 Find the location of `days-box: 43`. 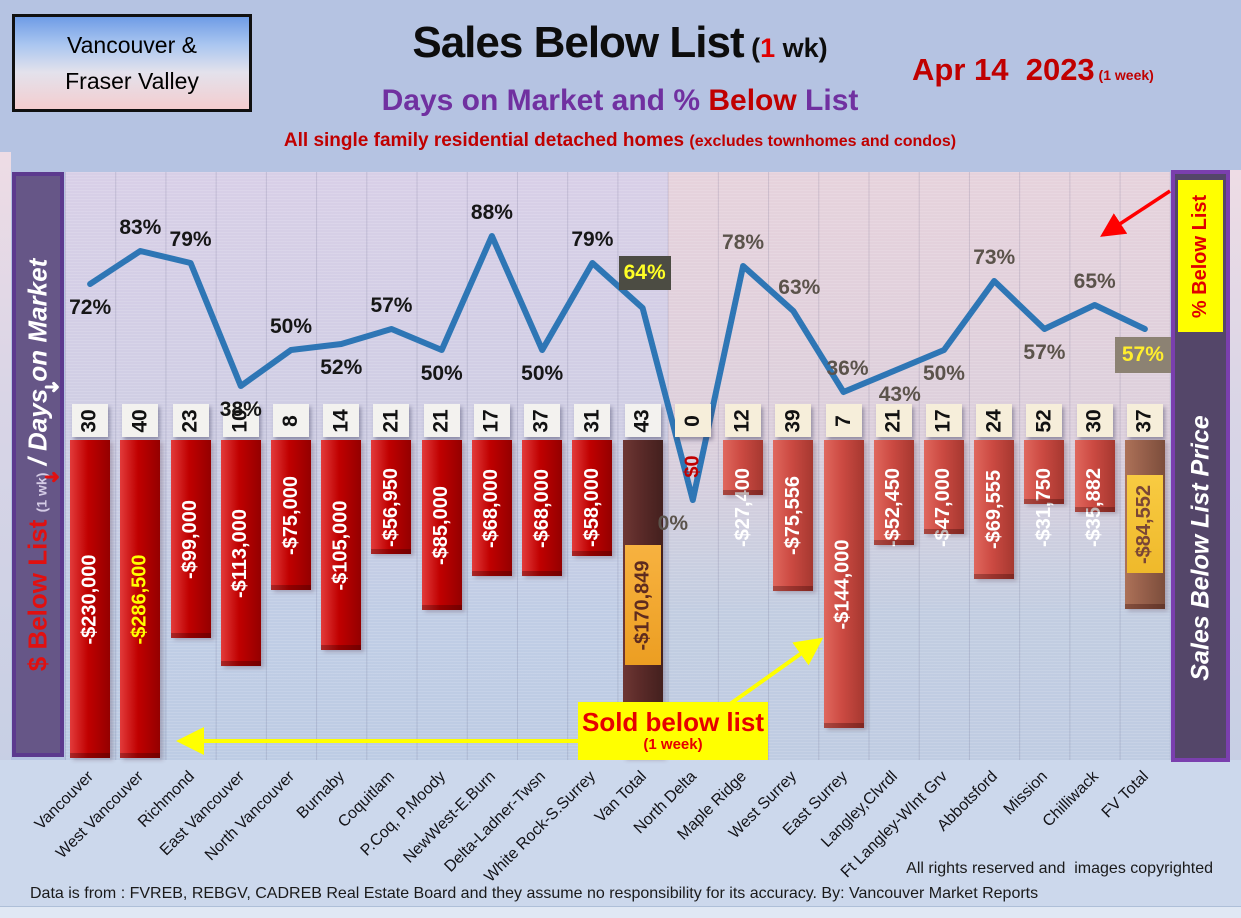

days-box: 43 is located at coordinates (642, 420).